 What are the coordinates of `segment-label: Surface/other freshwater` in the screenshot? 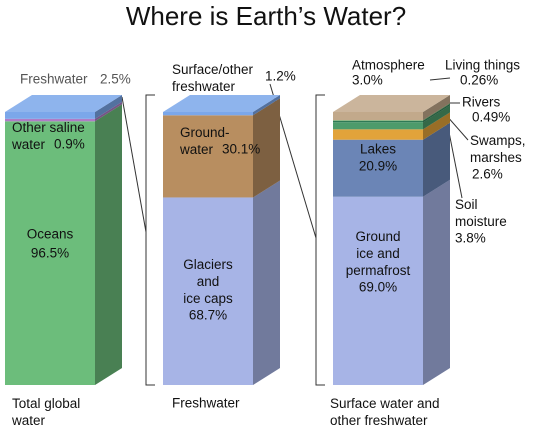 It's located at (213, 78).